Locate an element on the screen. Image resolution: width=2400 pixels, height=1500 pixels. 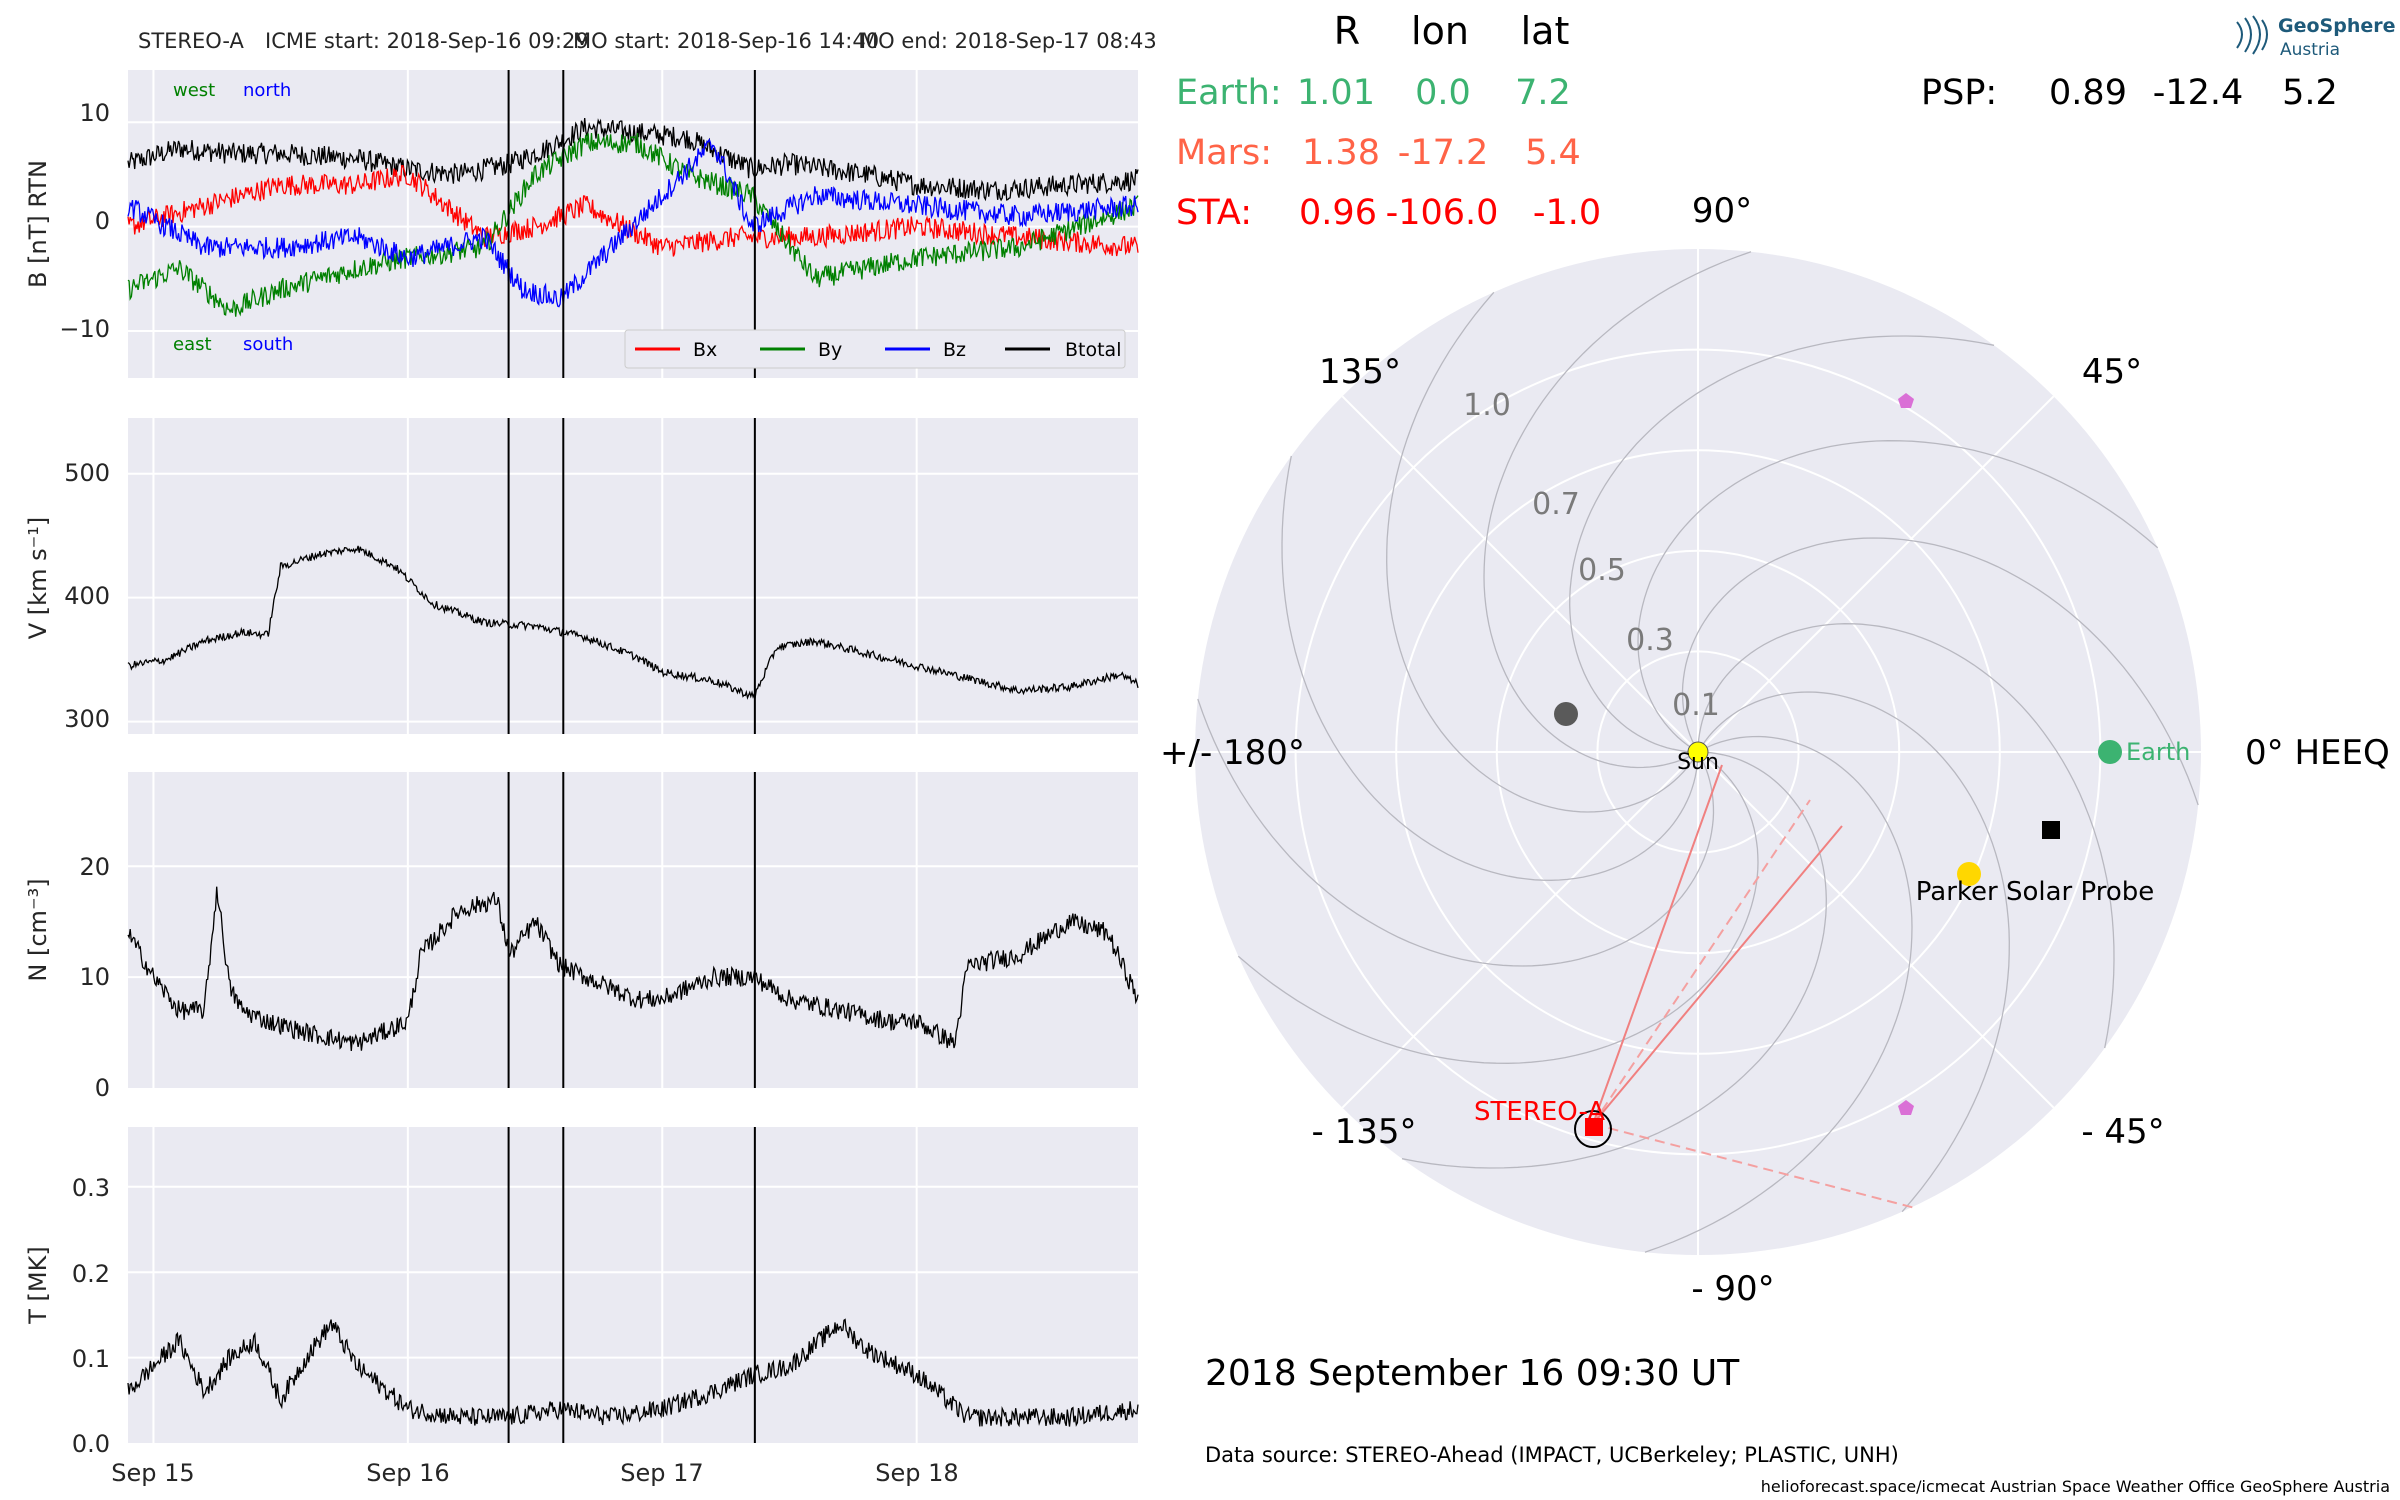
mo-end-label: MO end: 2018-Sep-17 08:43 is located at coordinates (1008, 41).